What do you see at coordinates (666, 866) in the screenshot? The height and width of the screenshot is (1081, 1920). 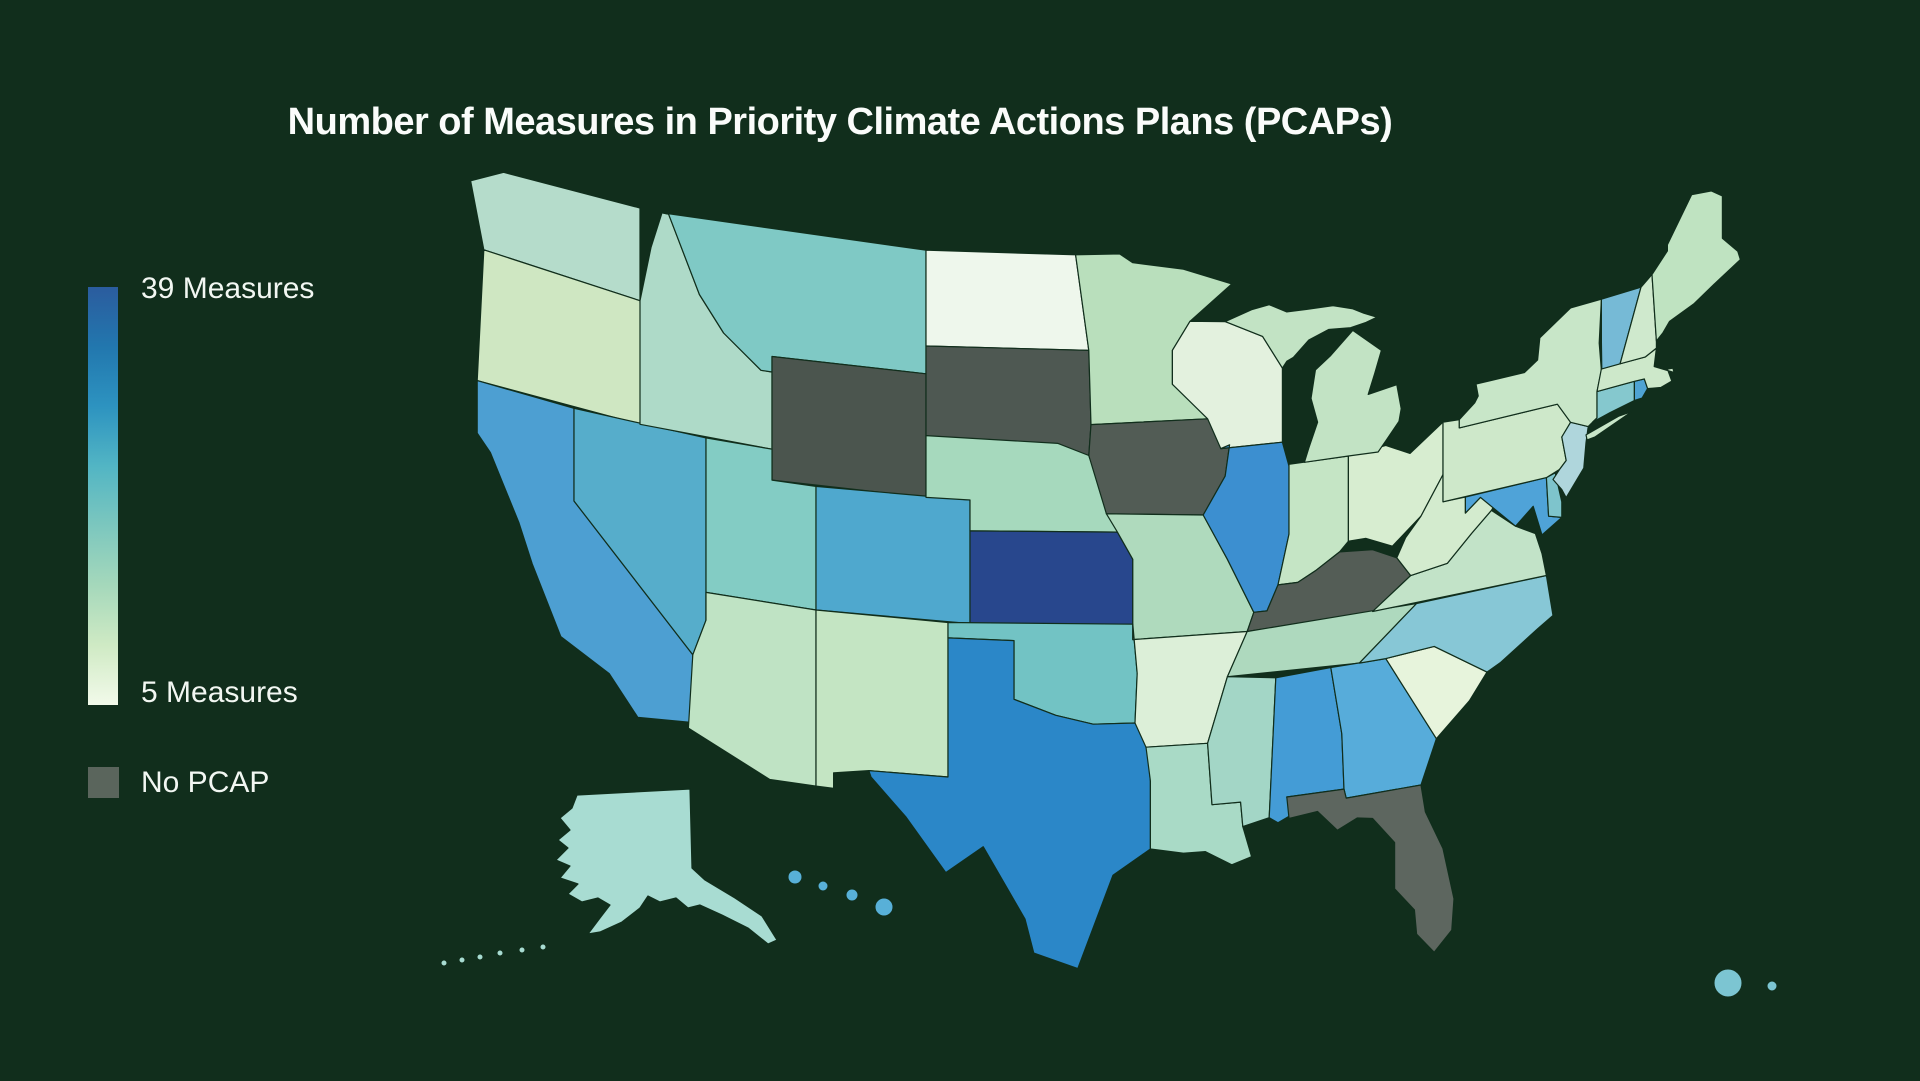 I see `state-AK: Alaska` at bounding box center [666, 866].